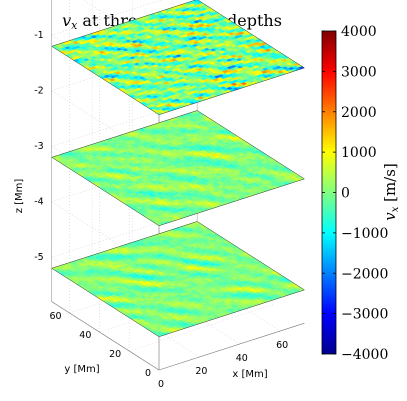  Describe the element at coordinates (161, 384) in the screenshot. I see `x-tick-label: 0` at that location.